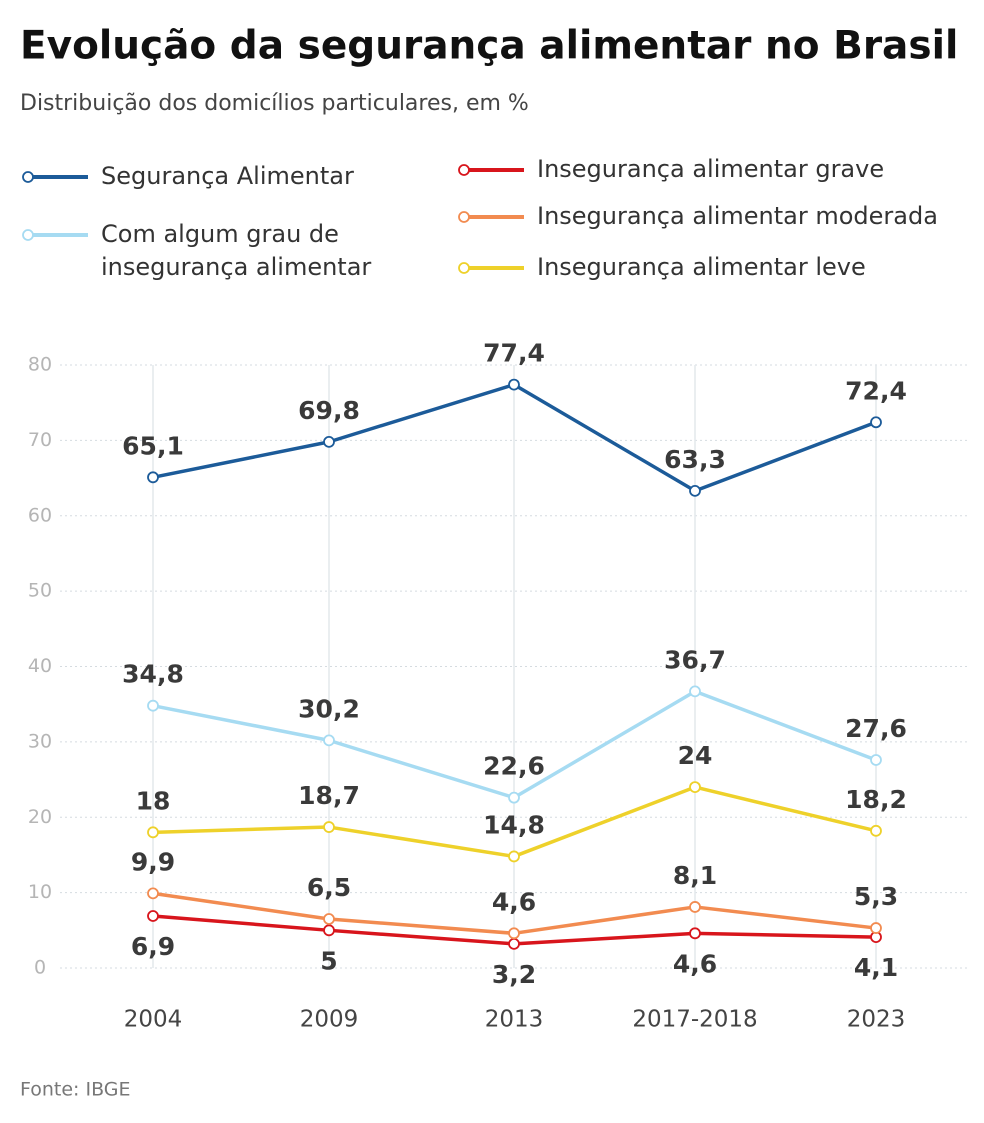 Image resolution: width=984 pixels, height=1123 pixels. I want to click on legend-entry: Segurança Alimentar, so click(227, 176).